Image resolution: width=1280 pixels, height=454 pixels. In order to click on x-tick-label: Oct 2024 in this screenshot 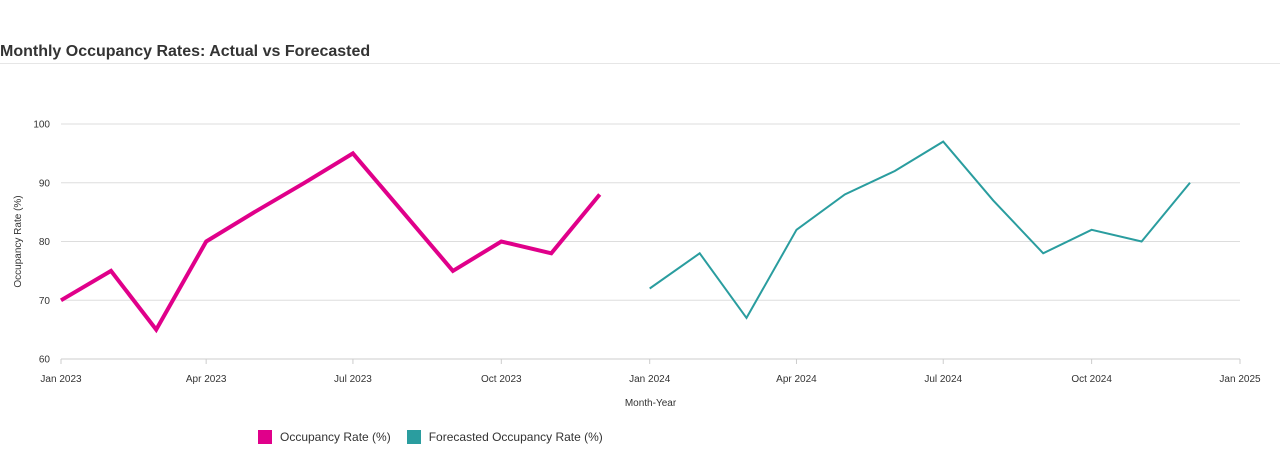, I will do `click(1091, 379)`.